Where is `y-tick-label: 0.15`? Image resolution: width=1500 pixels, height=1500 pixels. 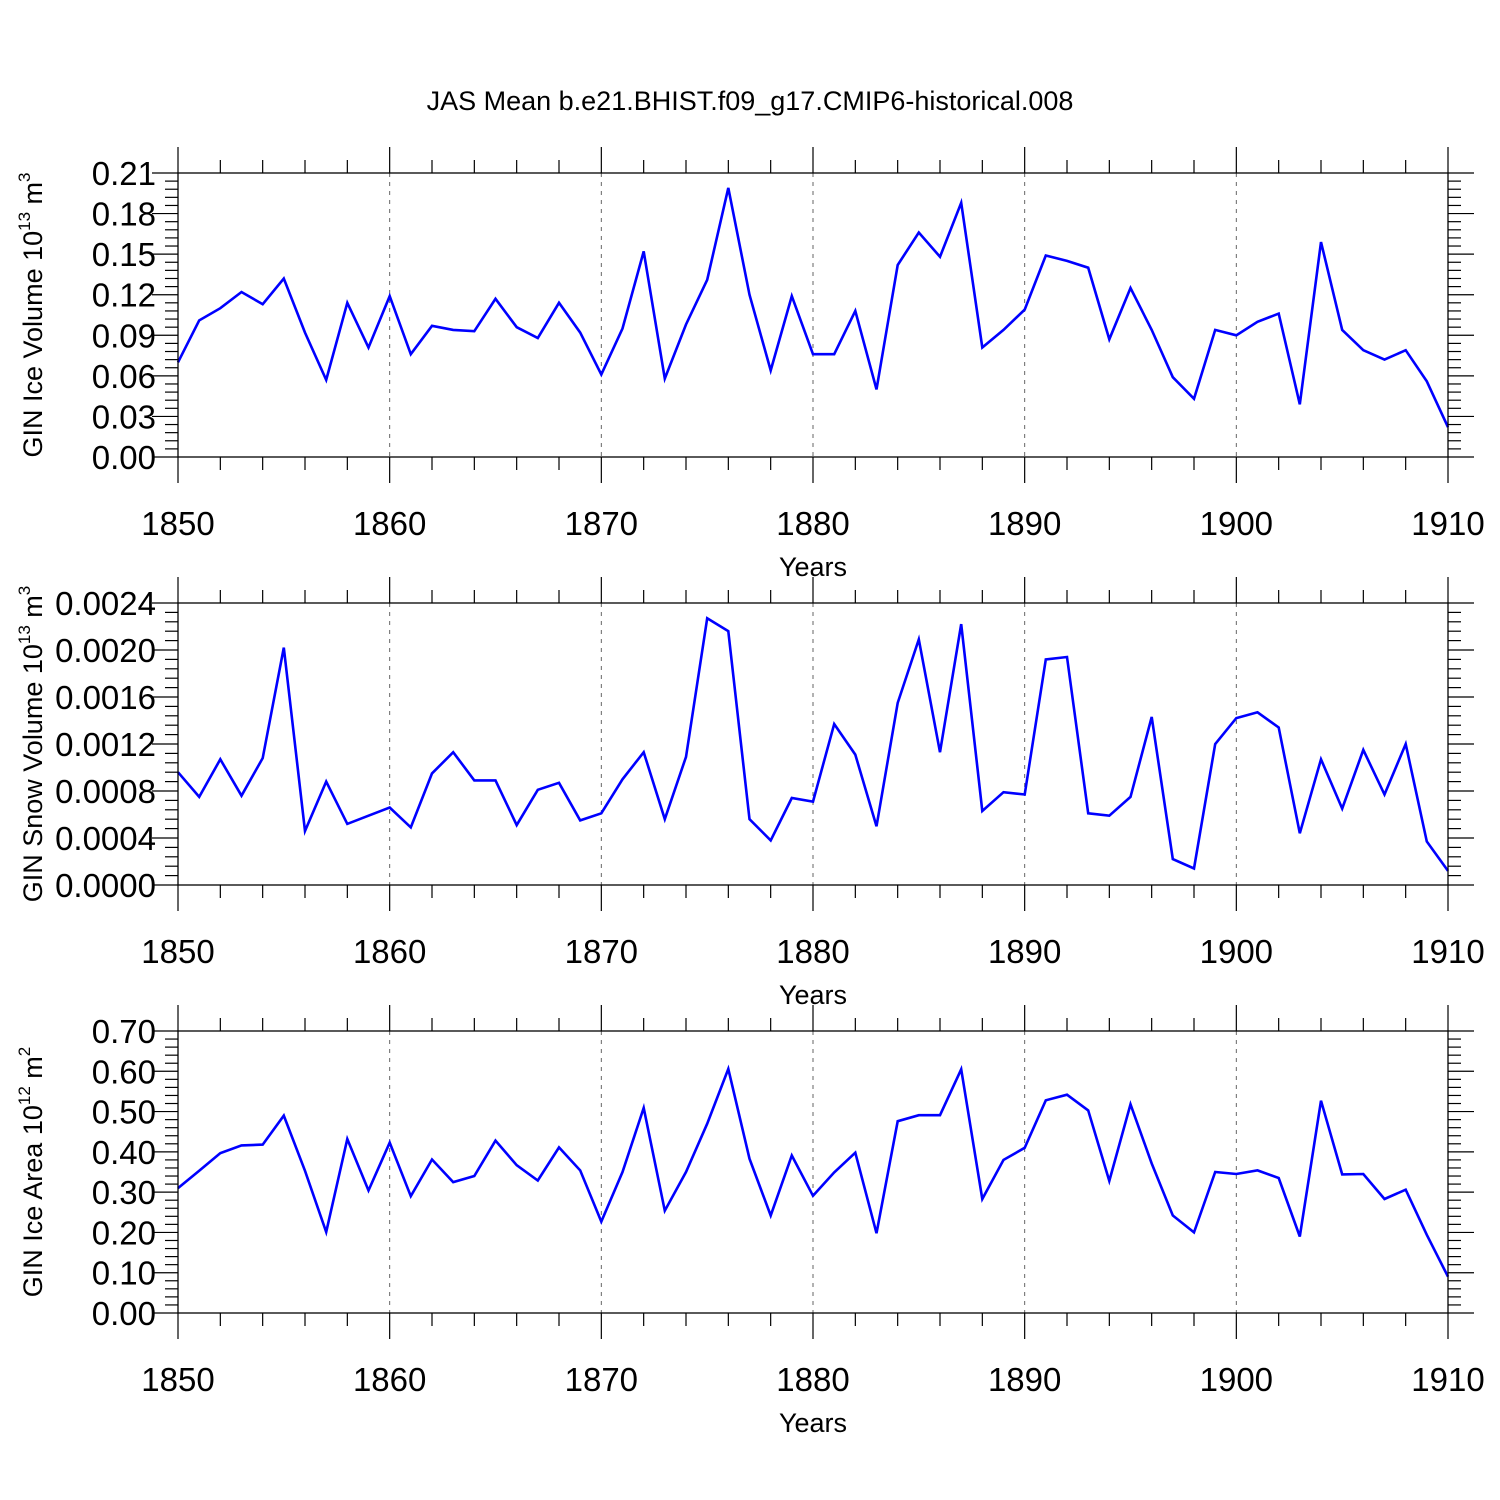
y-tick-label: 0.15 is located at coordinates (124, 254).